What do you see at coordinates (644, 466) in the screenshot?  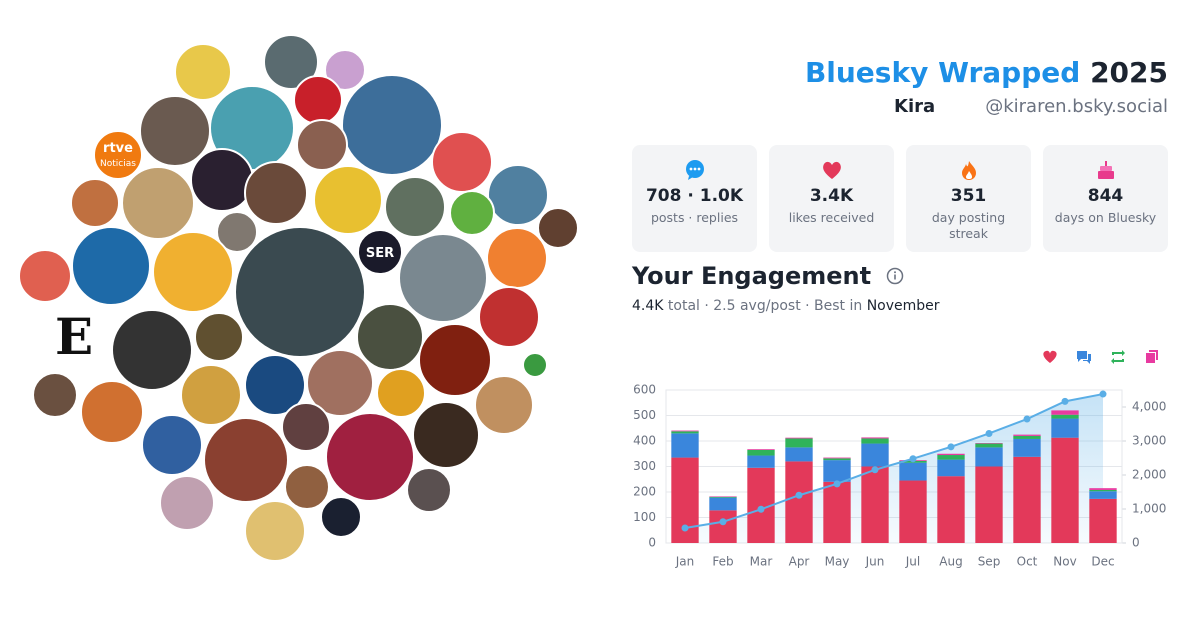 I see `y-tick-label: 300` at bounding box center [644, 466].